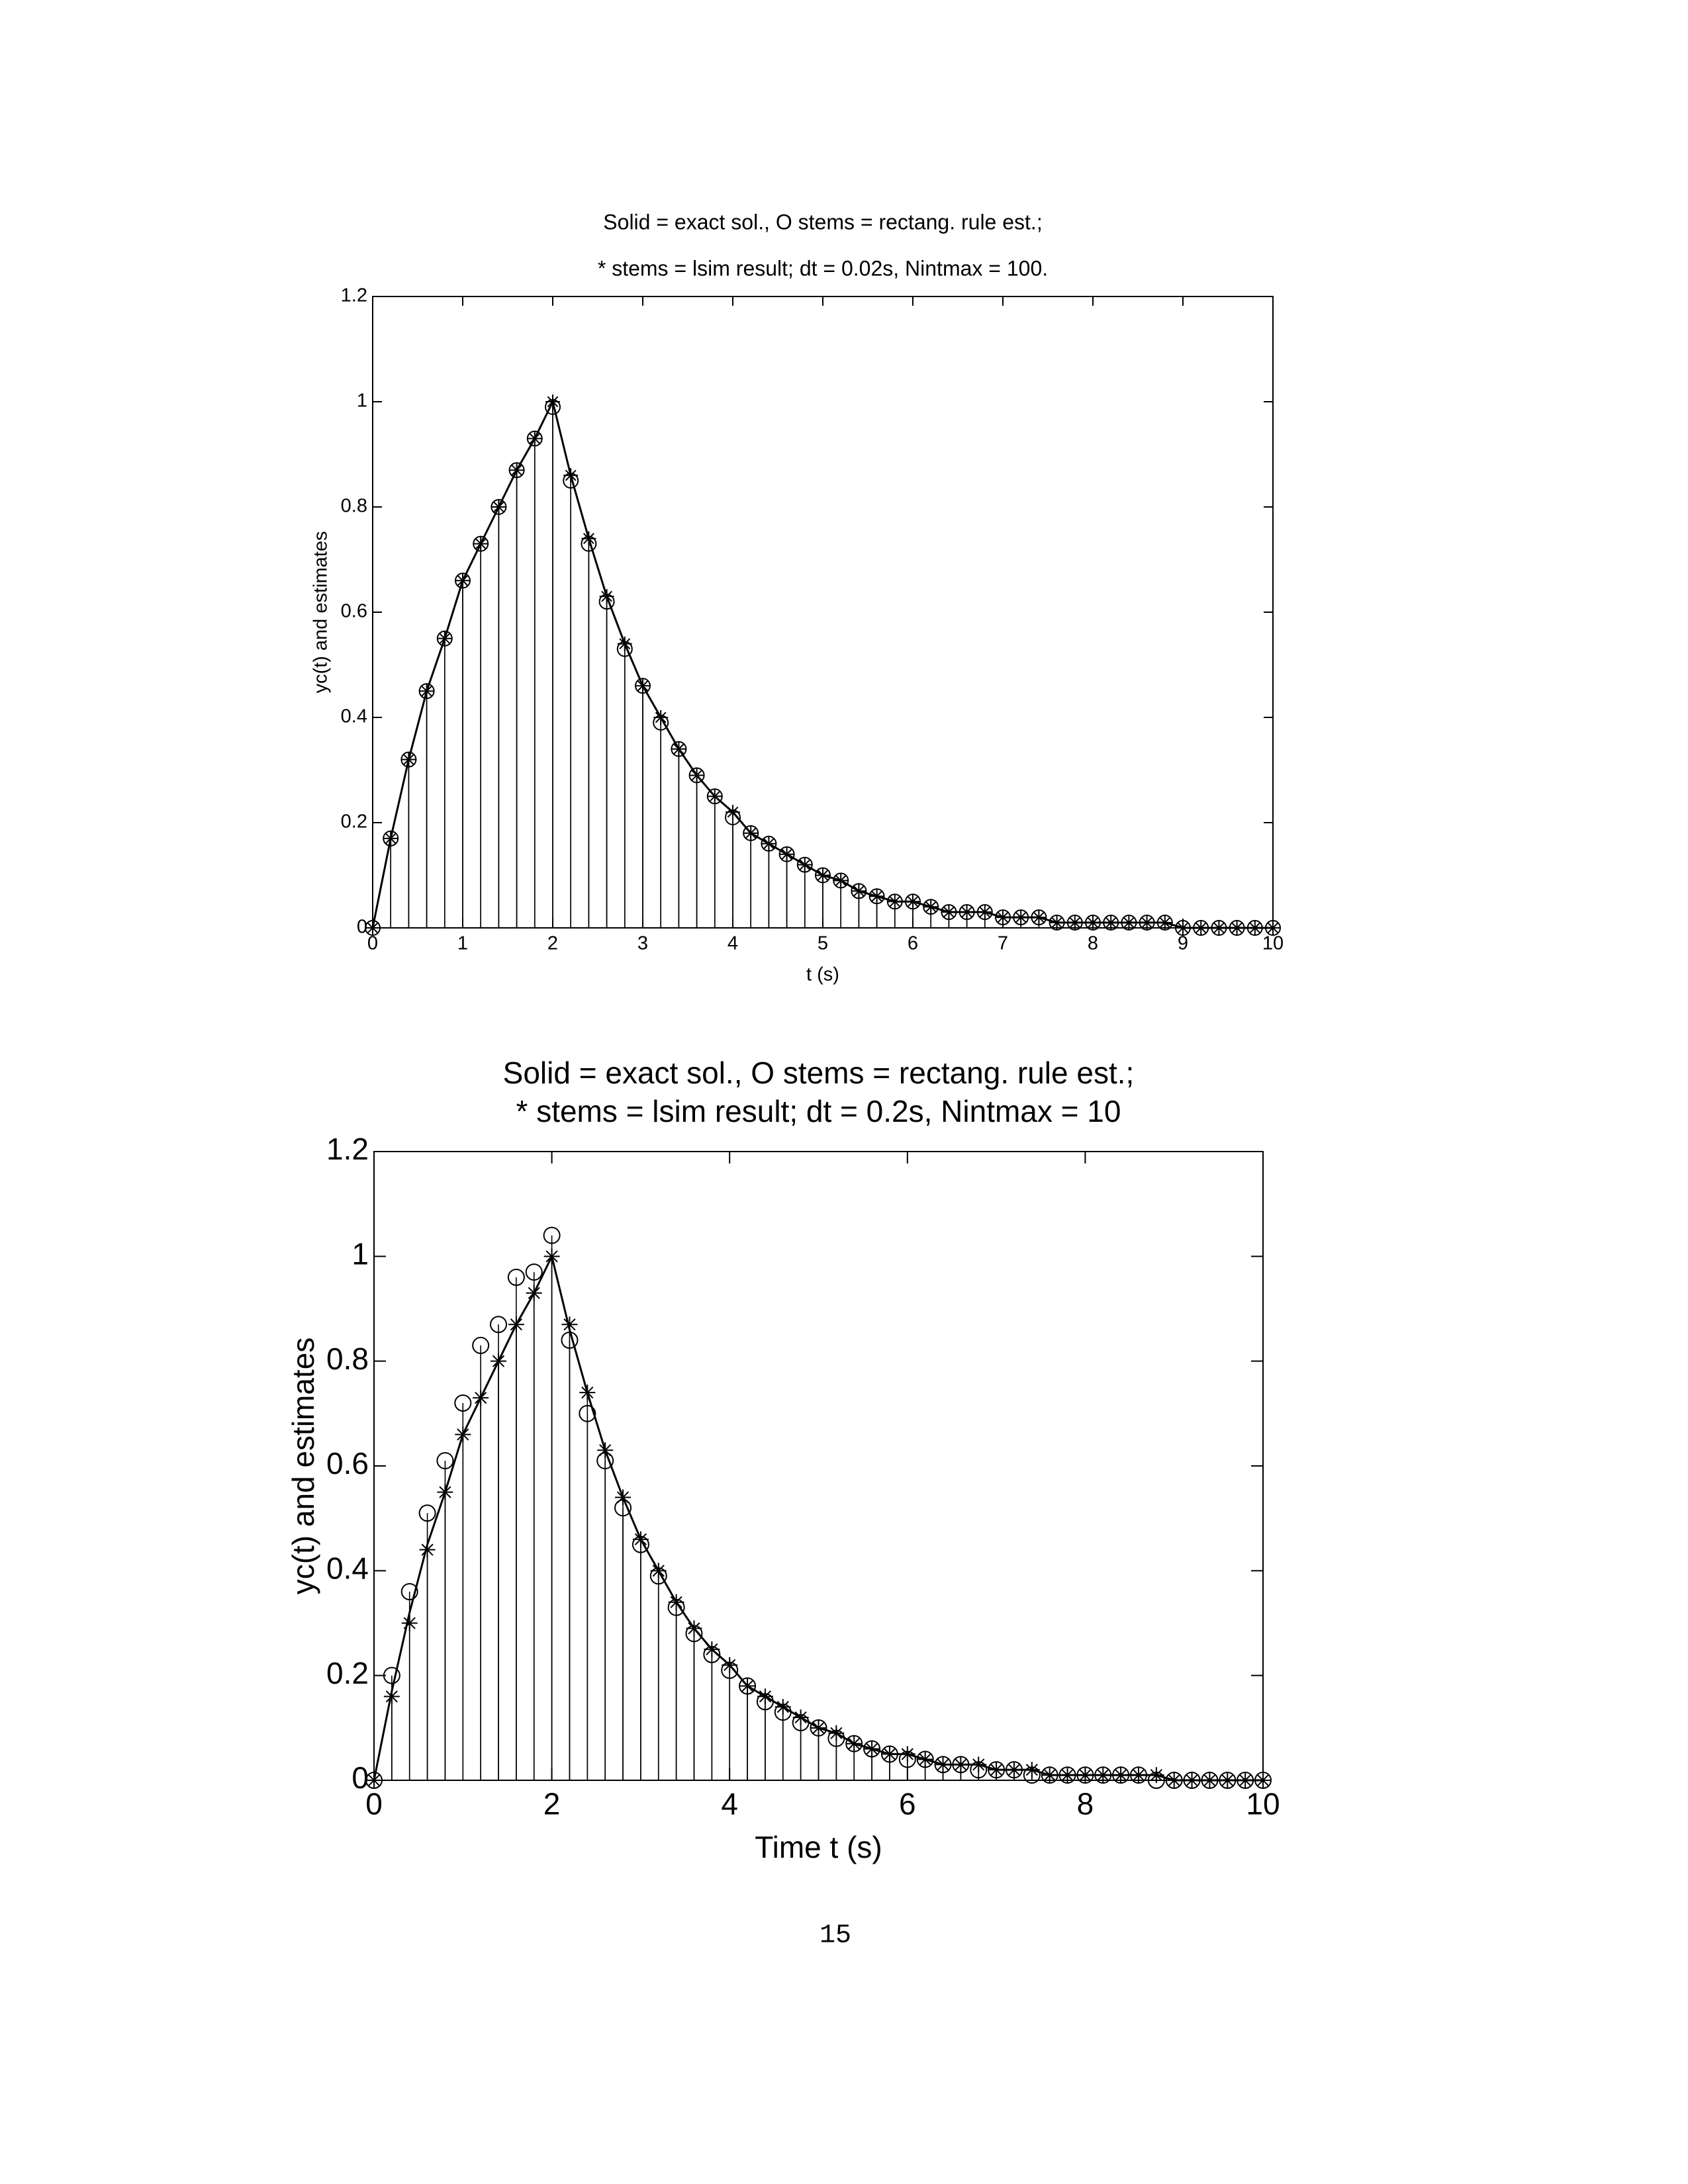 The image size is (1688, 2184). What do you see at coordinates (1003, 943) in the screenshot?
I see `x-tick-label: 7` at bounding box center [1003, 943].